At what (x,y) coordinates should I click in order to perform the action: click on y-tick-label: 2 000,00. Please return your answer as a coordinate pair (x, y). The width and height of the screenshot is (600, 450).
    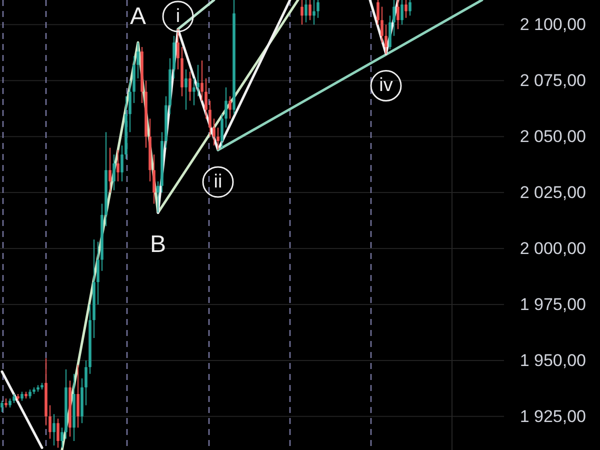
    Looking at the image, I should click on (553, 248).